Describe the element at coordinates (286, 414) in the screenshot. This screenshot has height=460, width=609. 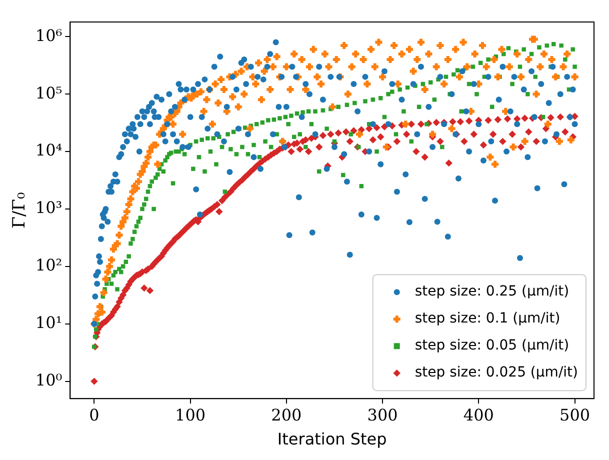
I see `x-tick-label: 200` at that location.